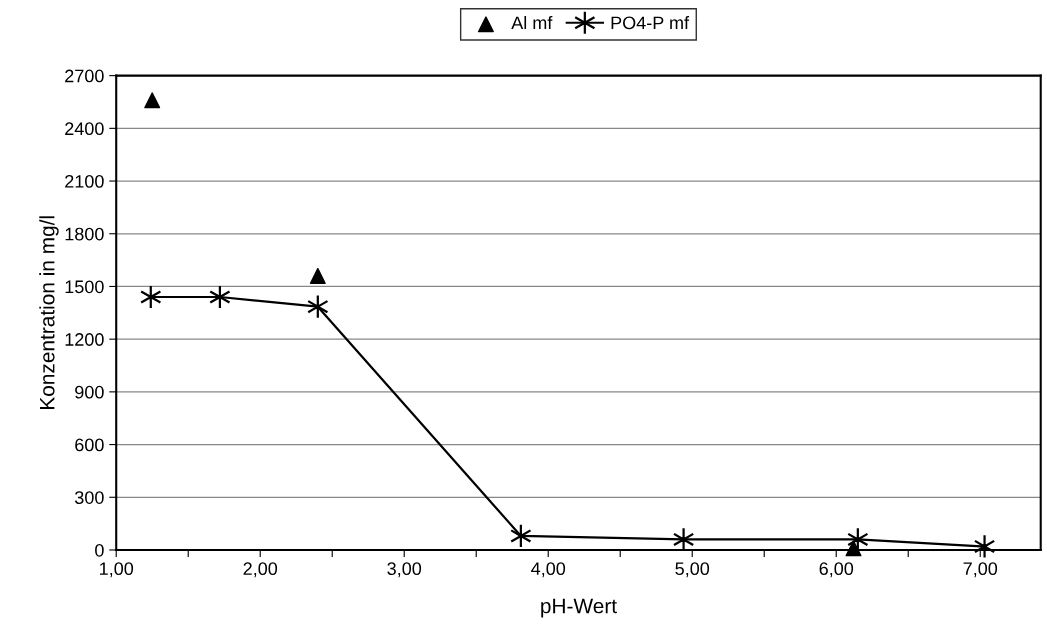  Describe the element at coordinates (99, 550) in the screenshot. I see `y-tick-label: 0` at that location.